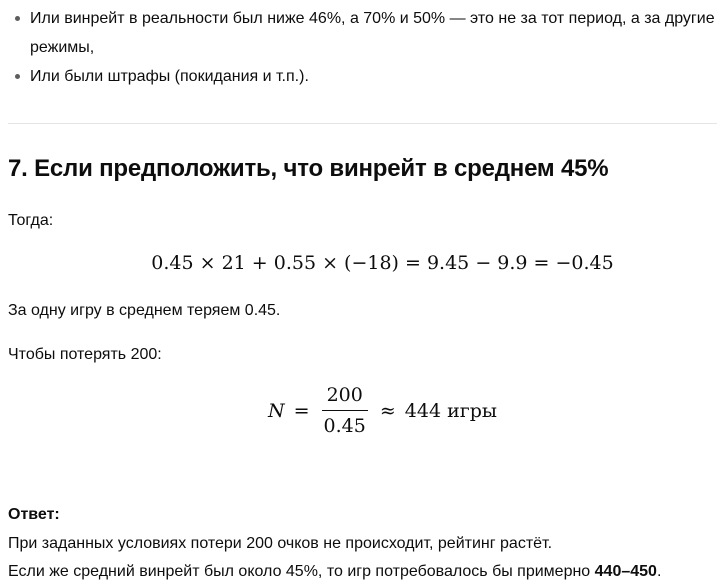 This screenshot has width=725, height=587. I want to click on answer-line-2-bold-range: 440–450, so click(625, 571).